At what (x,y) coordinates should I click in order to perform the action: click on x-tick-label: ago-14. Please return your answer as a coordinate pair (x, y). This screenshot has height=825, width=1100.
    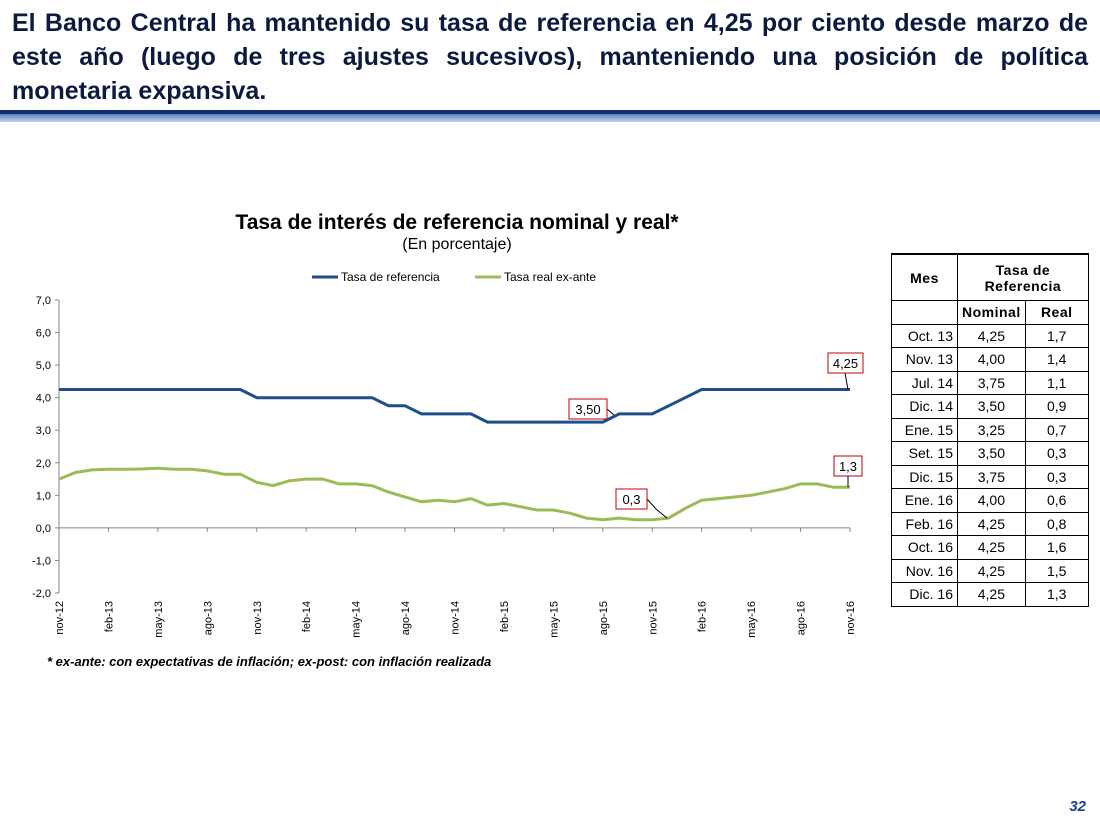
    Looking at the image, I should click on (406, 618).